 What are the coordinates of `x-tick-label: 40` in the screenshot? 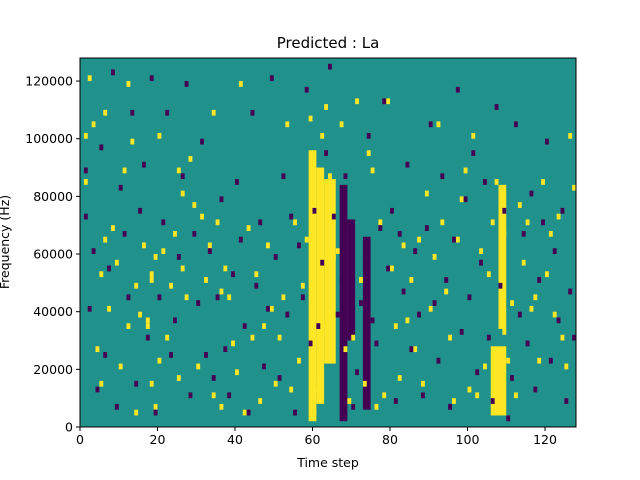 It's located at (235, 439).